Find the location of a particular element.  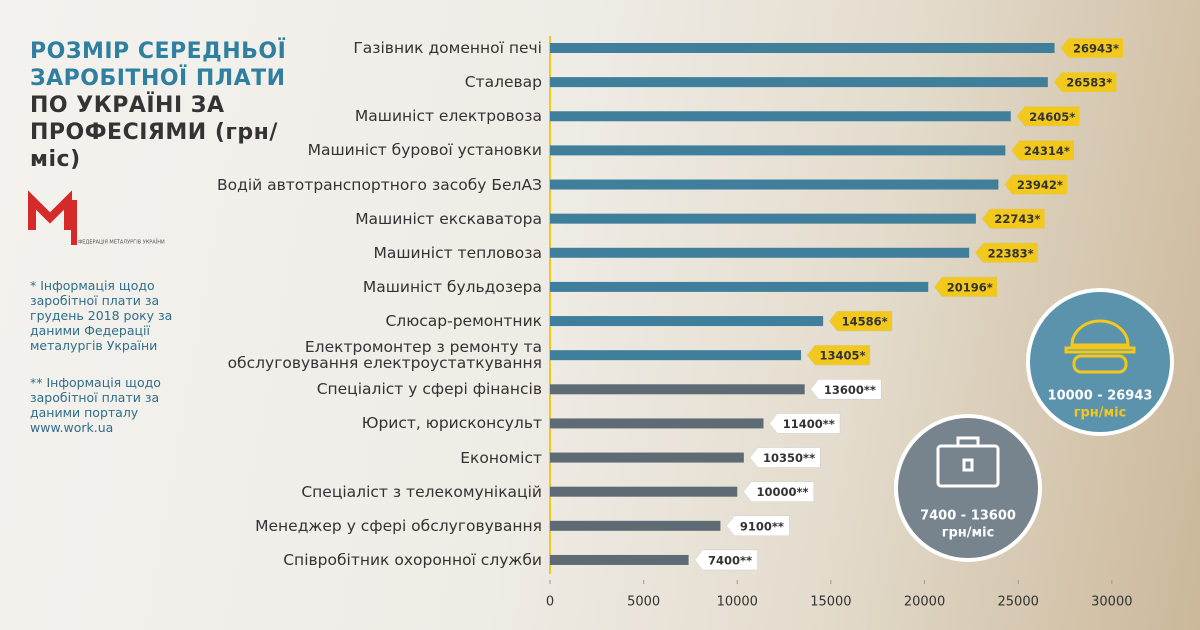

badge-range: 7400 - 13600 is located at coordinates (968, 516).